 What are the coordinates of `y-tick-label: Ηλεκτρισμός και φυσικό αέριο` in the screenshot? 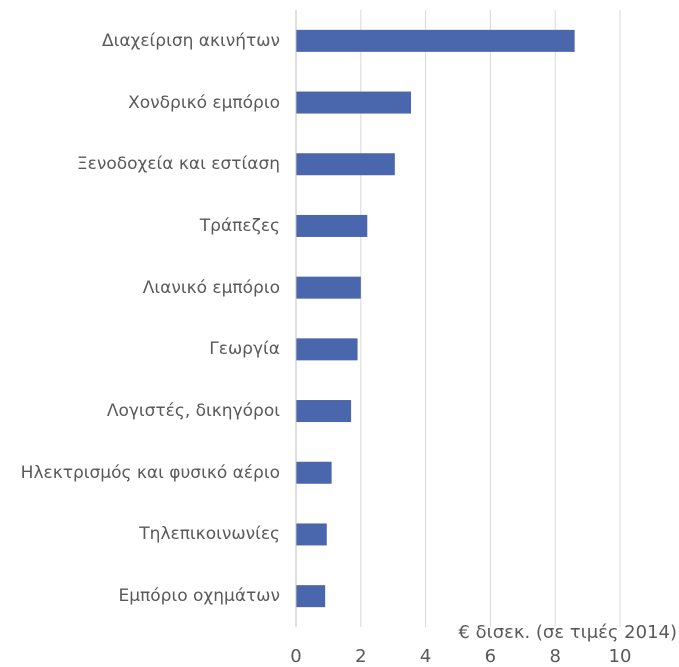 It's located at (150, 472).